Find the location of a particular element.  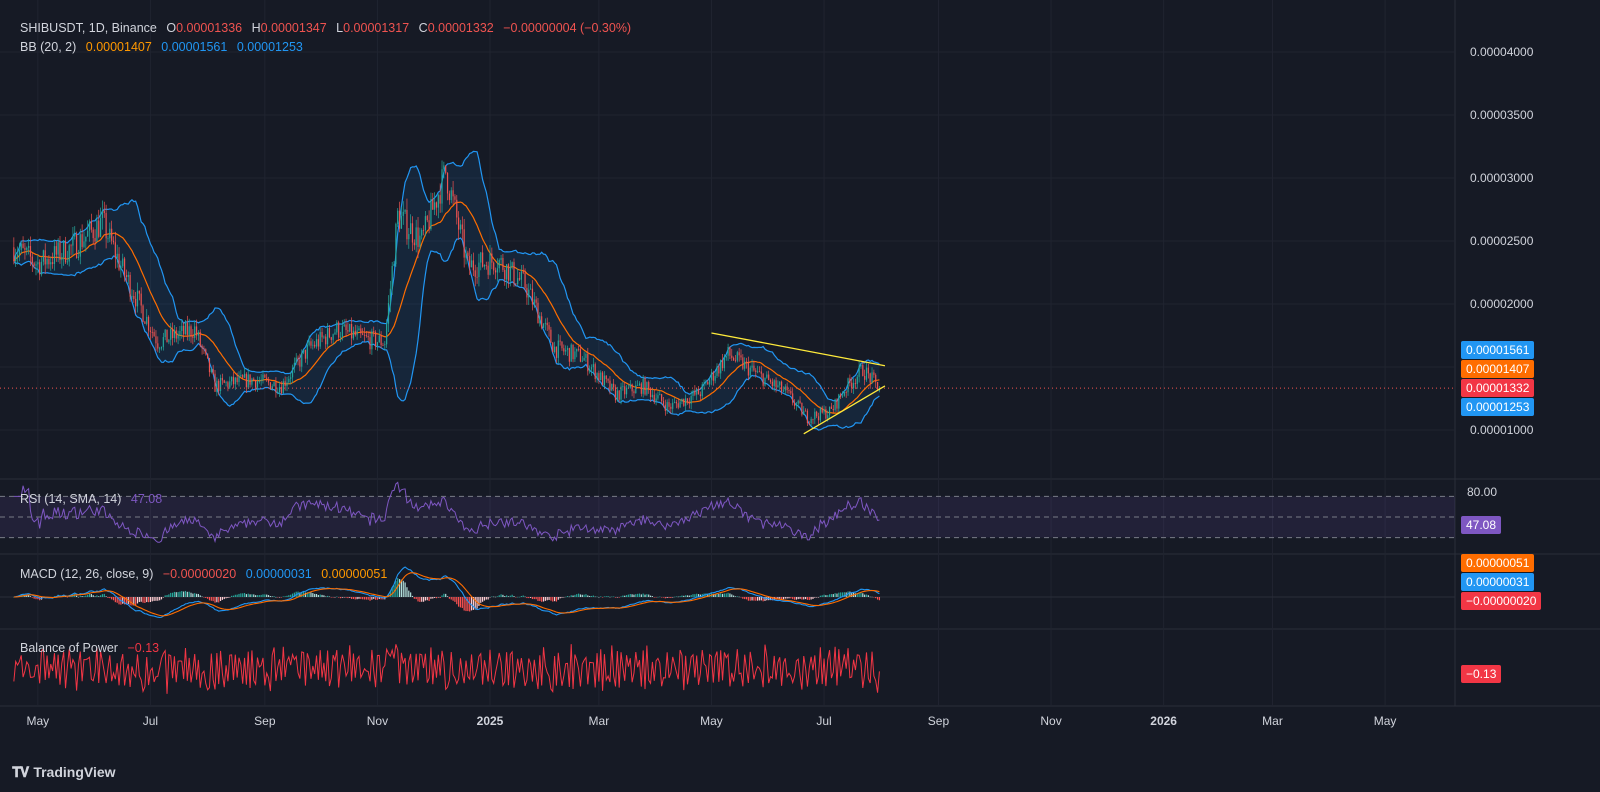

bop-legend: Balance of Power −0.13 is located at coordinates (92, 648).